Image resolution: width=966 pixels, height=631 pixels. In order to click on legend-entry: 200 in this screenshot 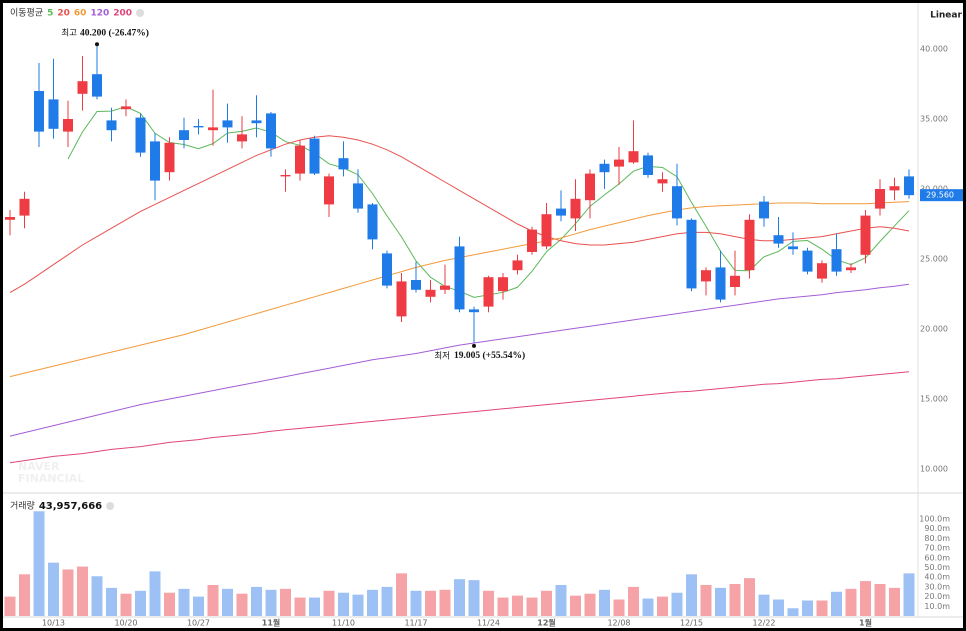, I will do `click(122, 14)`.